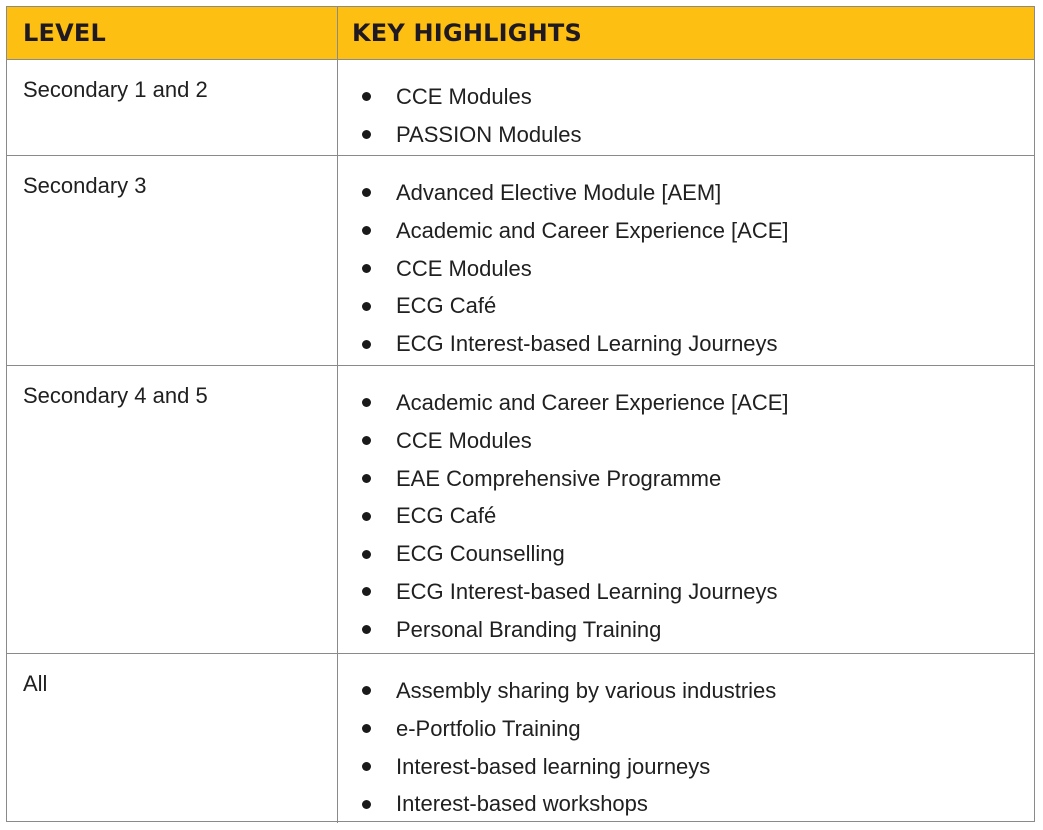 The width and height of the screenshot is (1043, 830). What do you see at coordinates (698, 804) in the screenshot?
I see `list-item: Interest-based workshops` at bounding box center [698, 804].